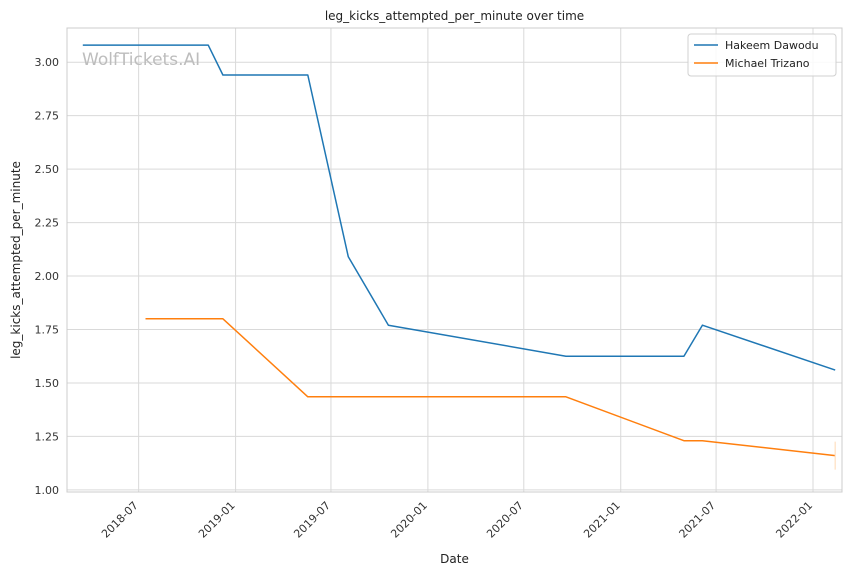 This screenshot has width=852, height=575. I want to click on y-tick: 1.25, so click(47, 436).